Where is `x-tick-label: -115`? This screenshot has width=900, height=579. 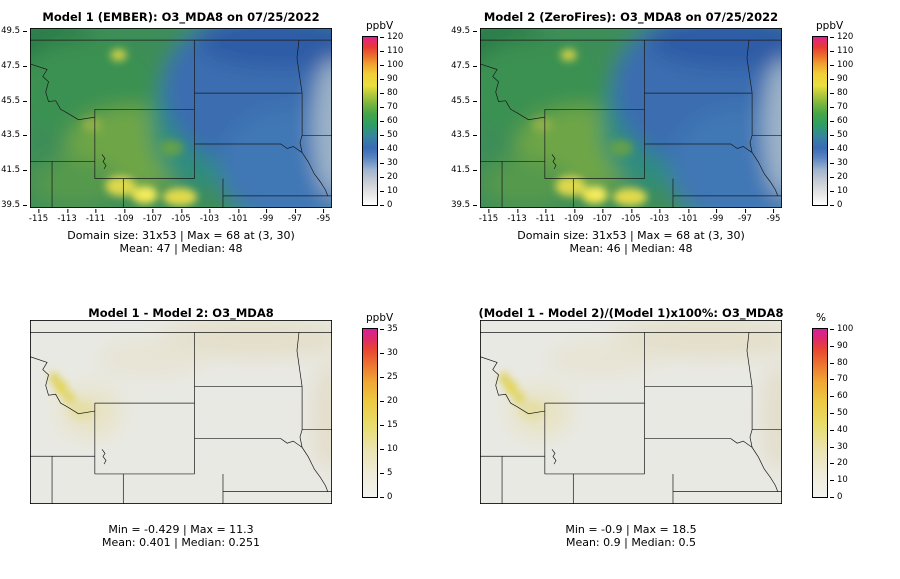
x-tick-label: -115 is located at coordinates (488, 216).